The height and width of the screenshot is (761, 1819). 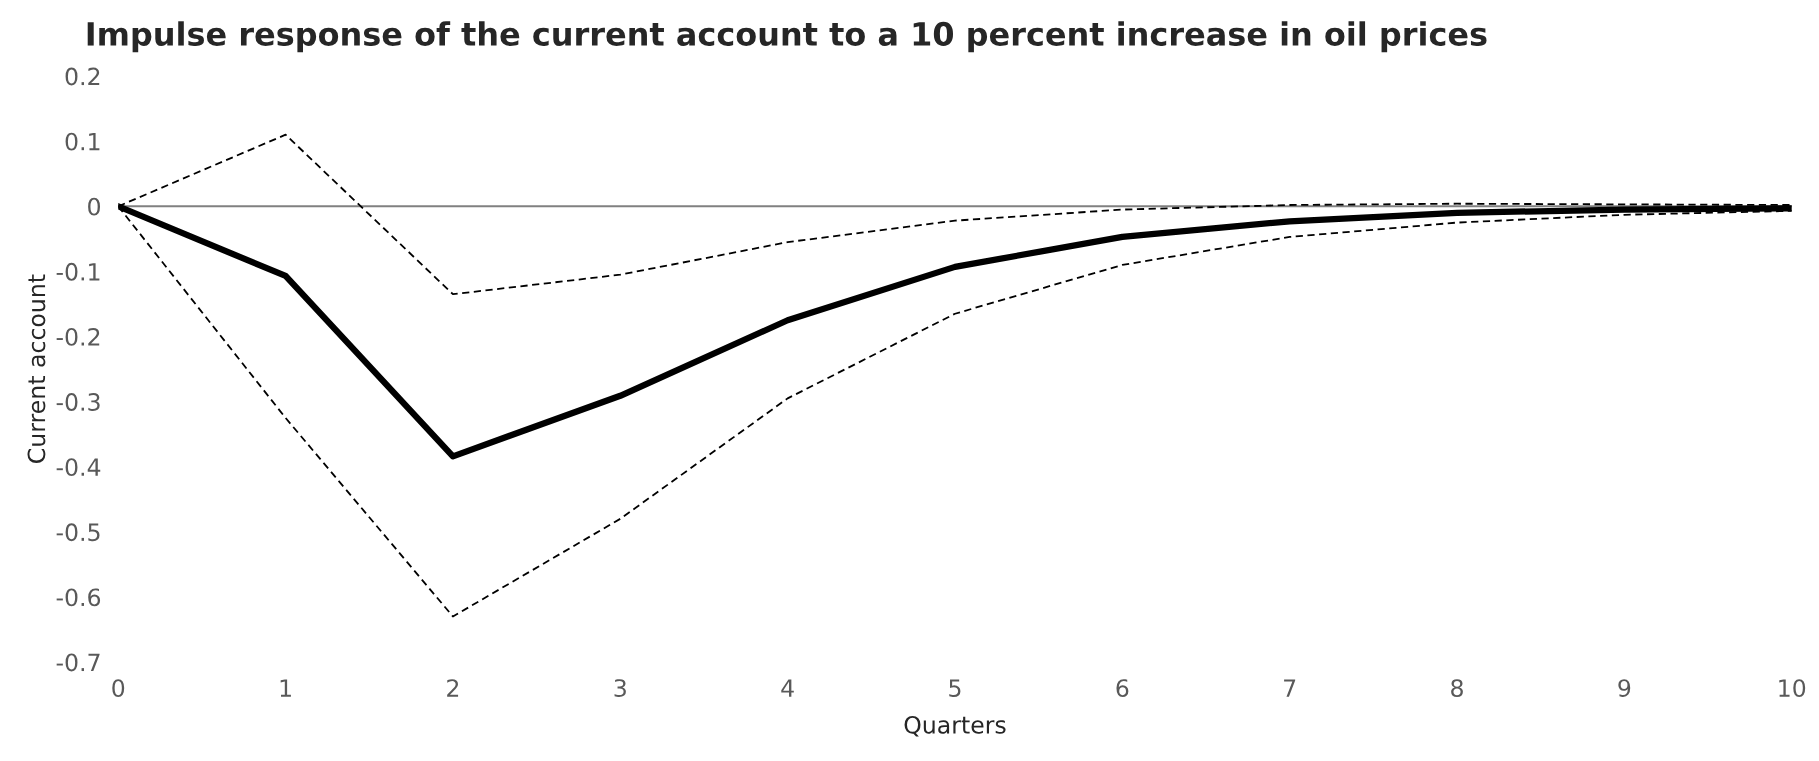 I want to click on x-tick-label: 8, so click(x=1457, y=688).